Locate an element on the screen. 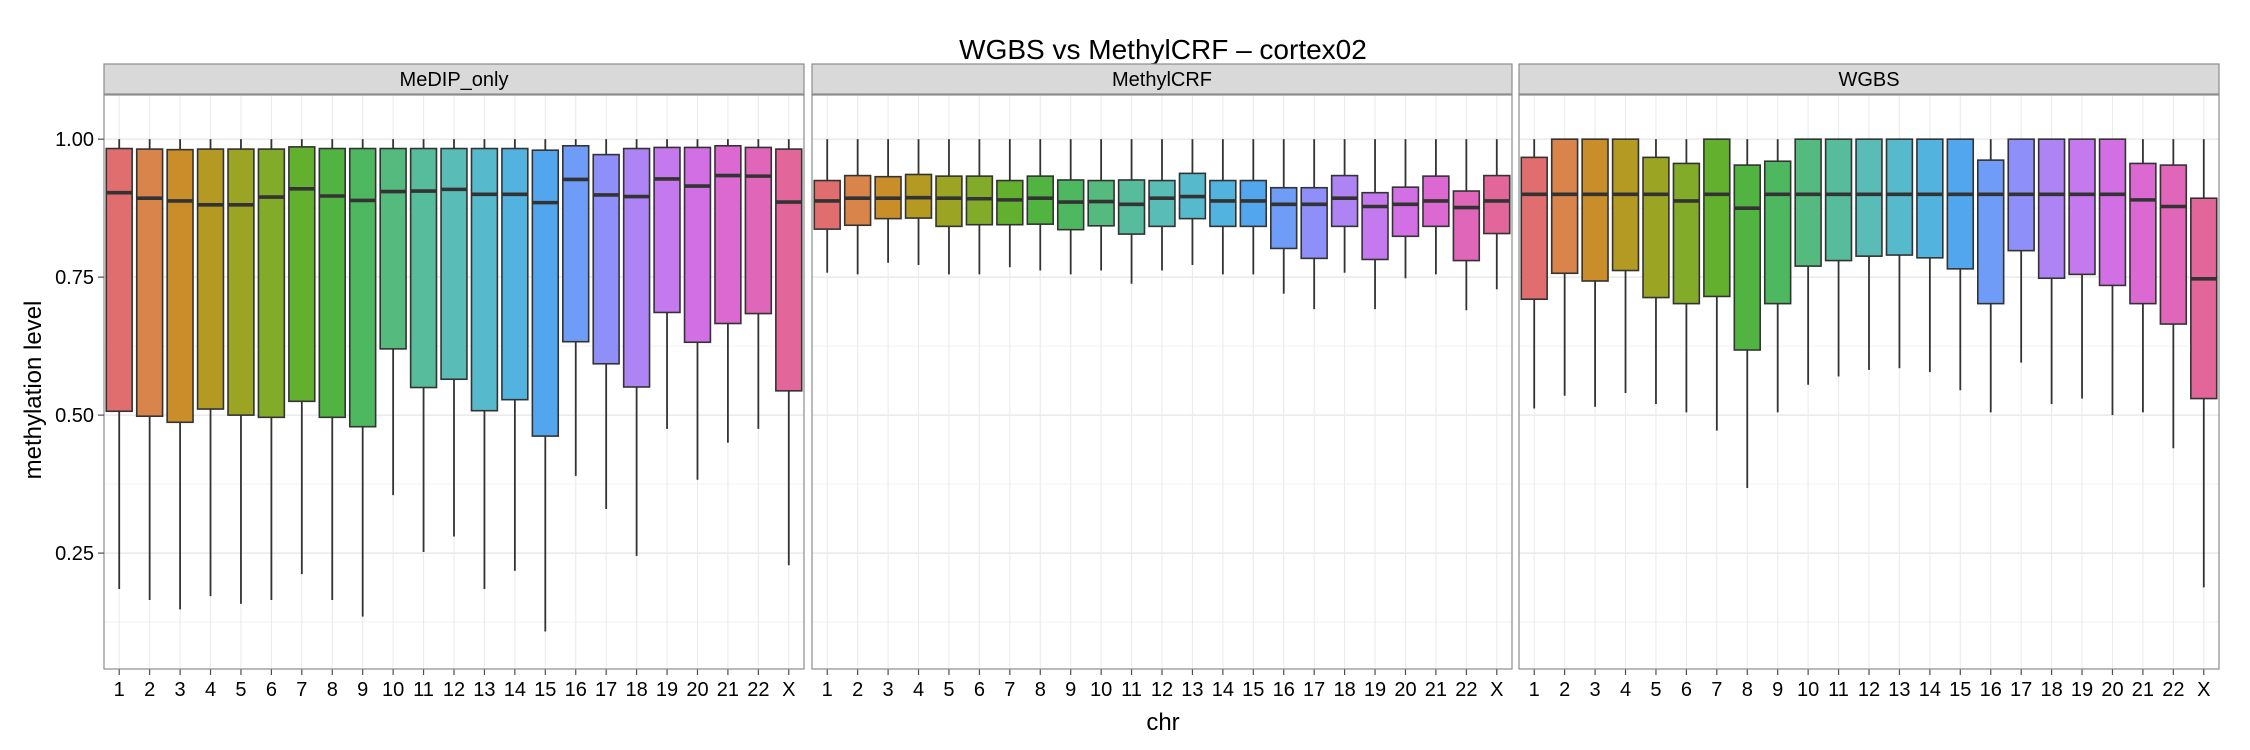  x-tick-label: X is located at coordinates (1496, 690).